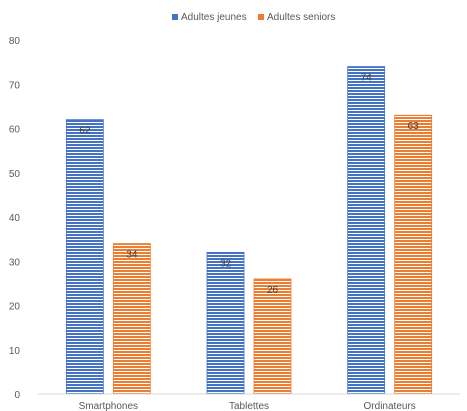 Image resolution: width=467 pixels, height=411 pixels. I want to click on bar-adultes-seniors-tablettes, so click(272, 336).